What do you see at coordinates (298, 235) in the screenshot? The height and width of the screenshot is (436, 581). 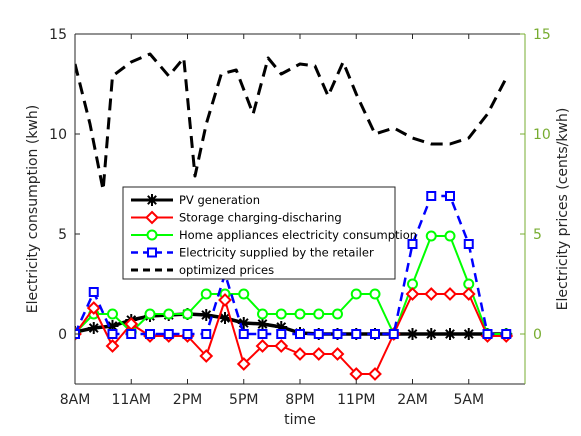 I see `legend-label: Home appliances electricity consumption` at bounding box center [298, 235].